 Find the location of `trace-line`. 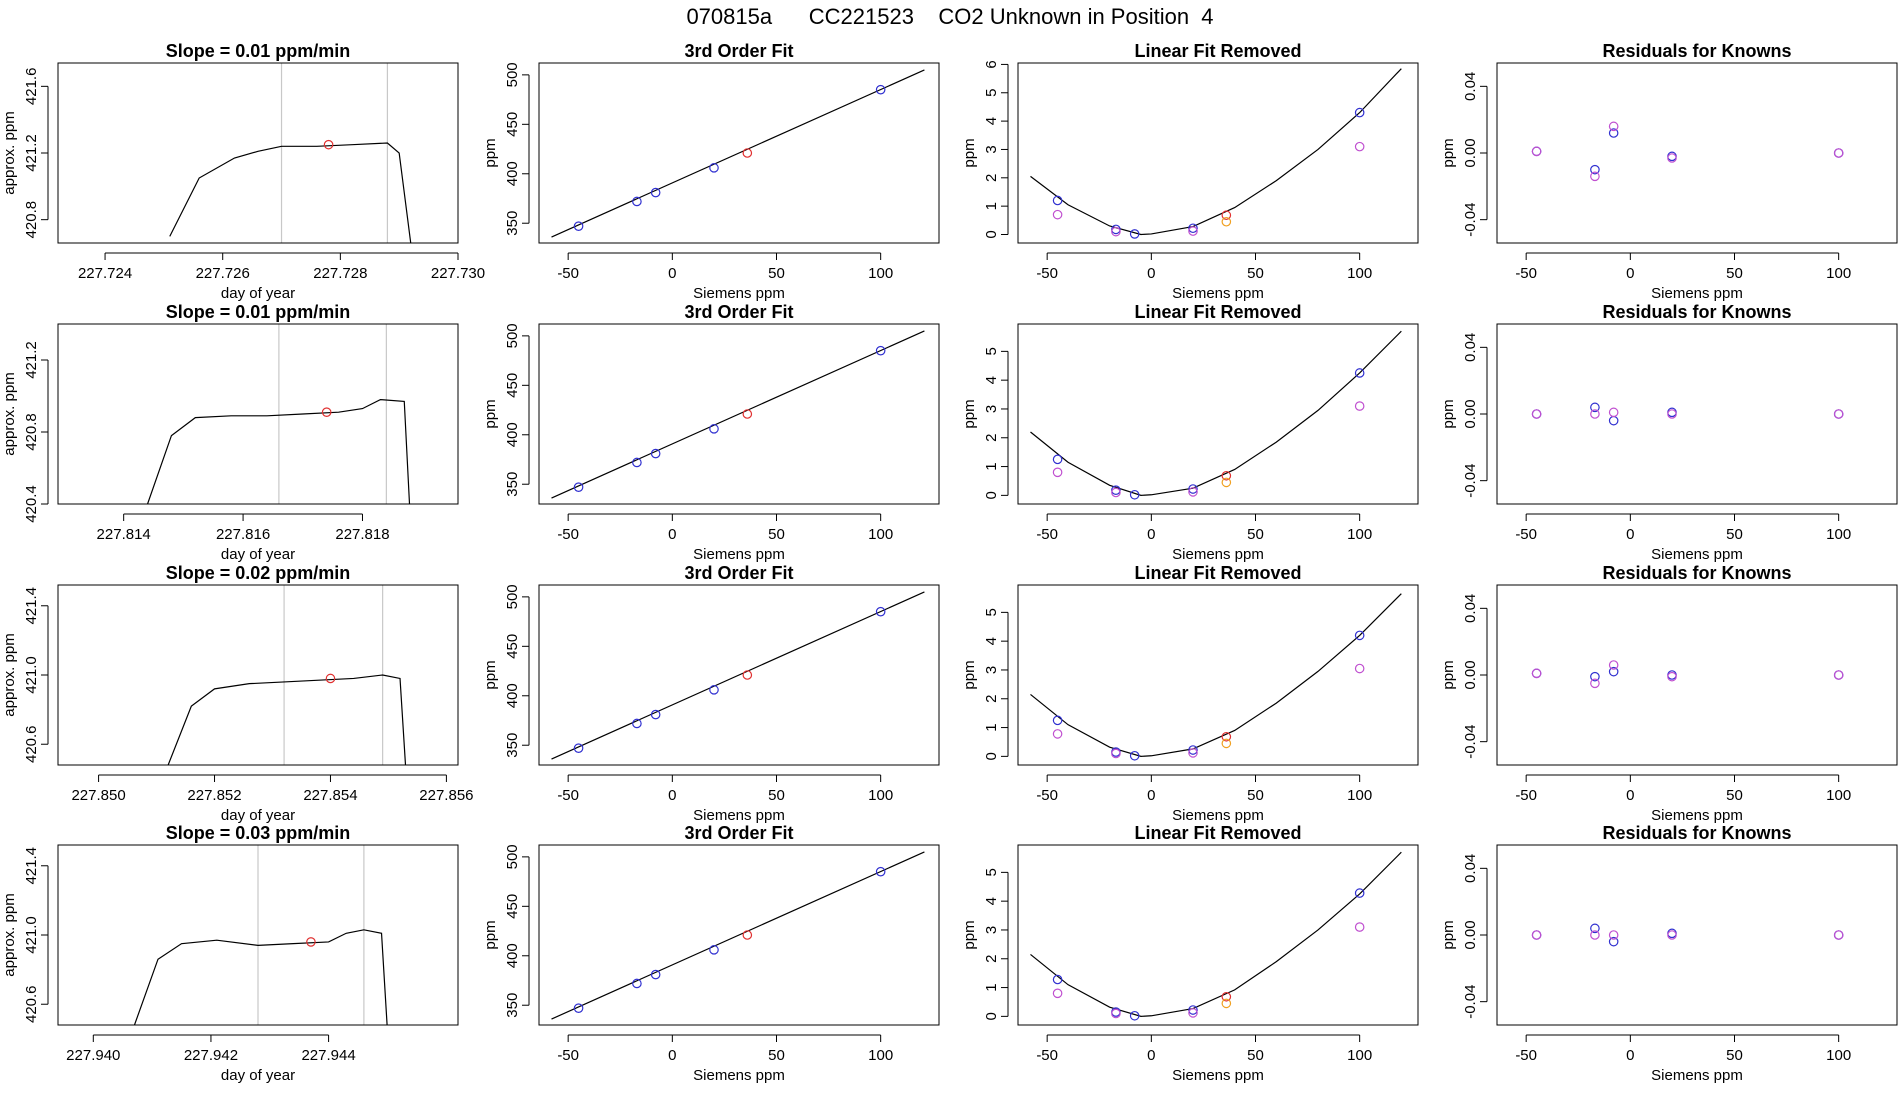

trace-line is located at coordinates (260, 977).